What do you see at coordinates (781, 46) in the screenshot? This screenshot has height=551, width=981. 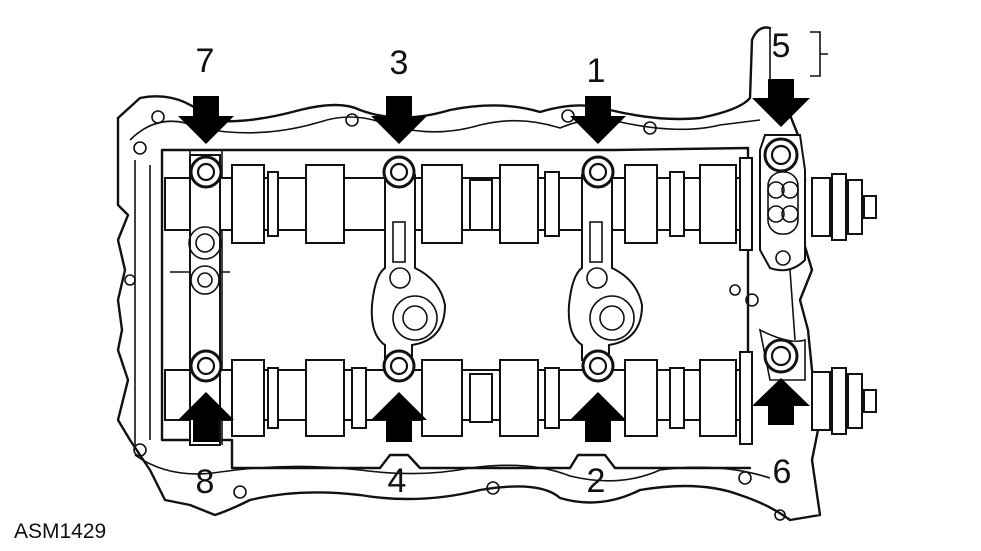 I see `label-5: 5` at bounding box center [781, 46].